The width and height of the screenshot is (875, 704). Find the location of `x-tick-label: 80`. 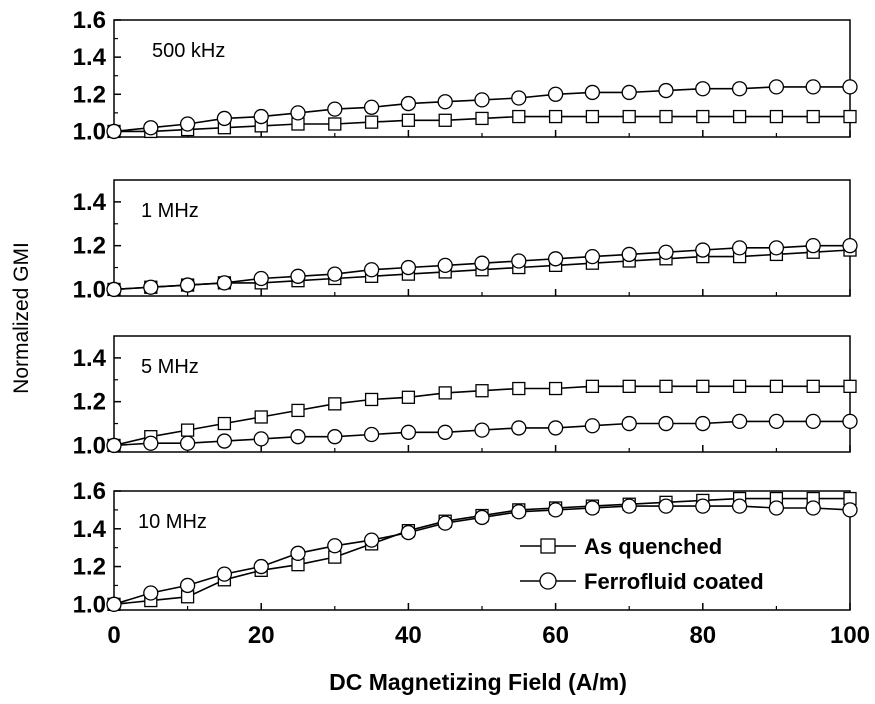

x-tick-label: 80 is located at coordinates (702, 635).